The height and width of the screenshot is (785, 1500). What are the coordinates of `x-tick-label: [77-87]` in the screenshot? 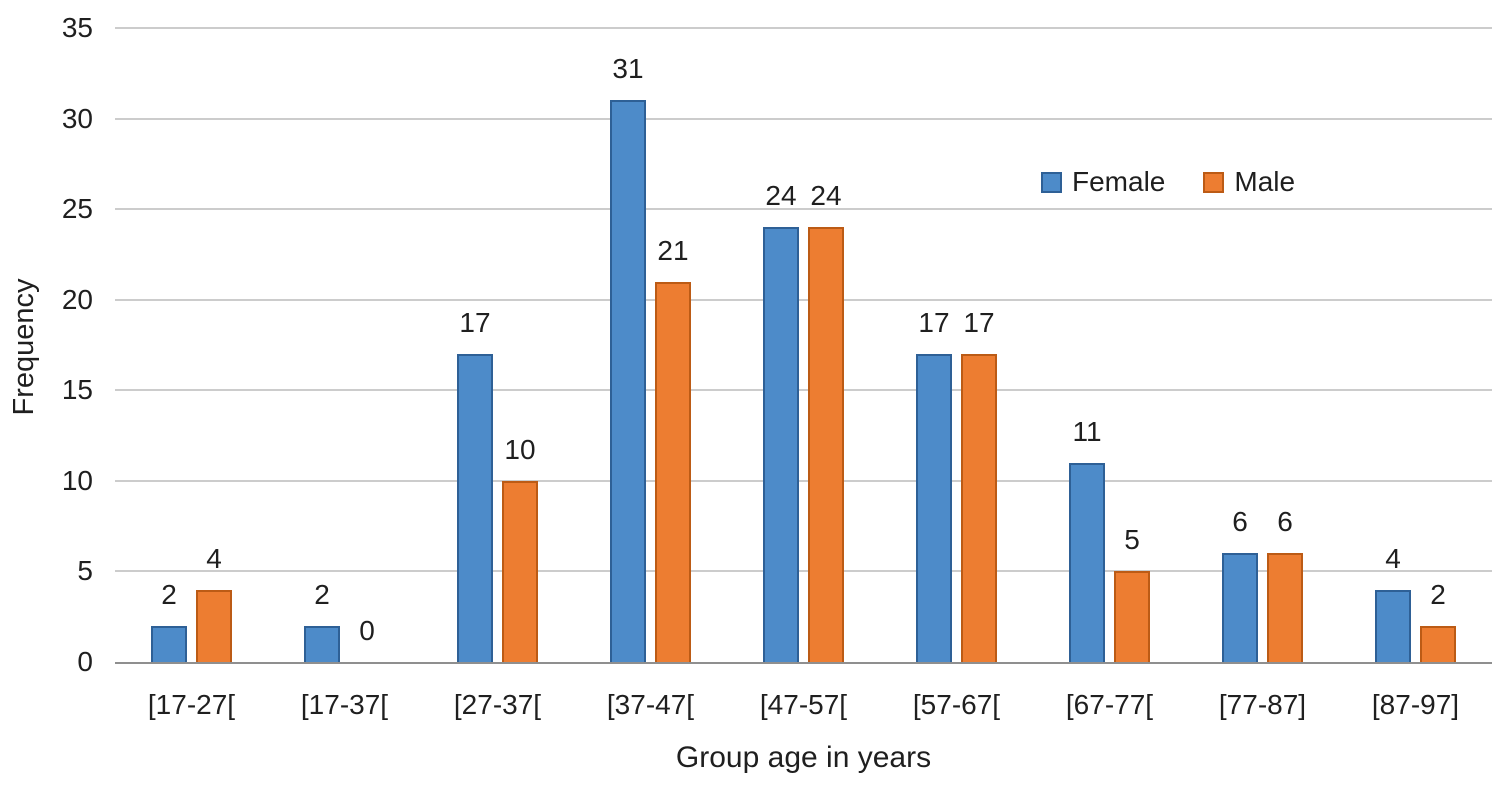 It's located at (1262, 704).